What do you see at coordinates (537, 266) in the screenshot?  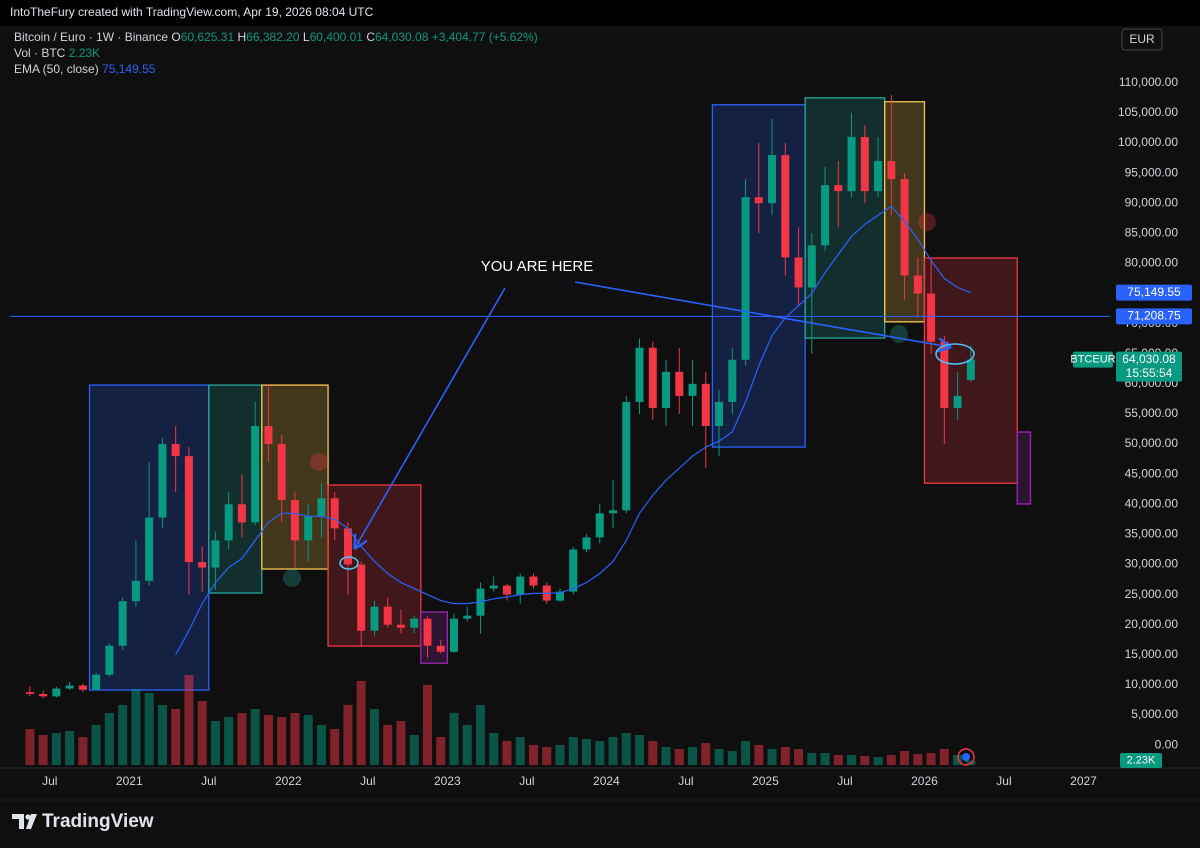 I see `annotation: YOU ARE HERE` at bounding box center [537, 266].